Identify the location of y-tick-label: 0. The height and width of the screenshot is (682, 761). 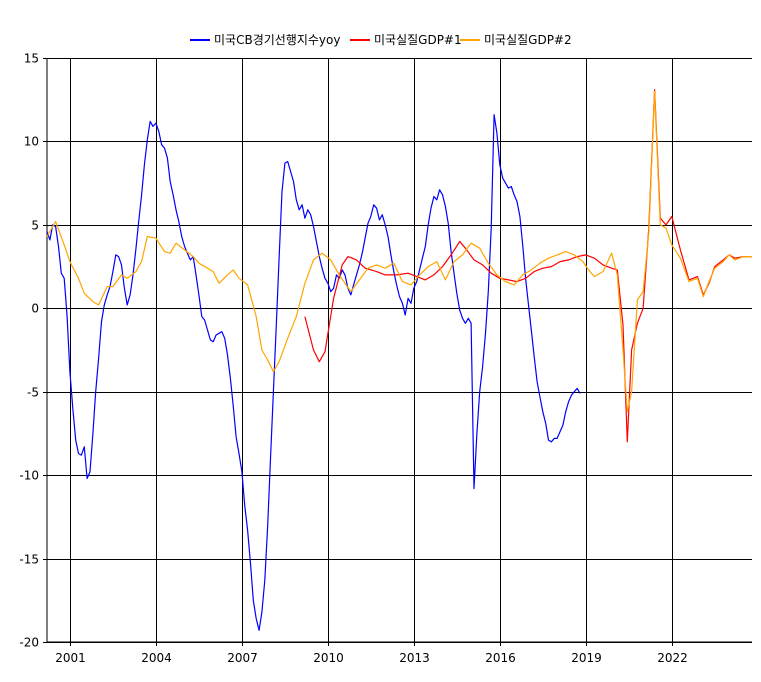
(35, 309).